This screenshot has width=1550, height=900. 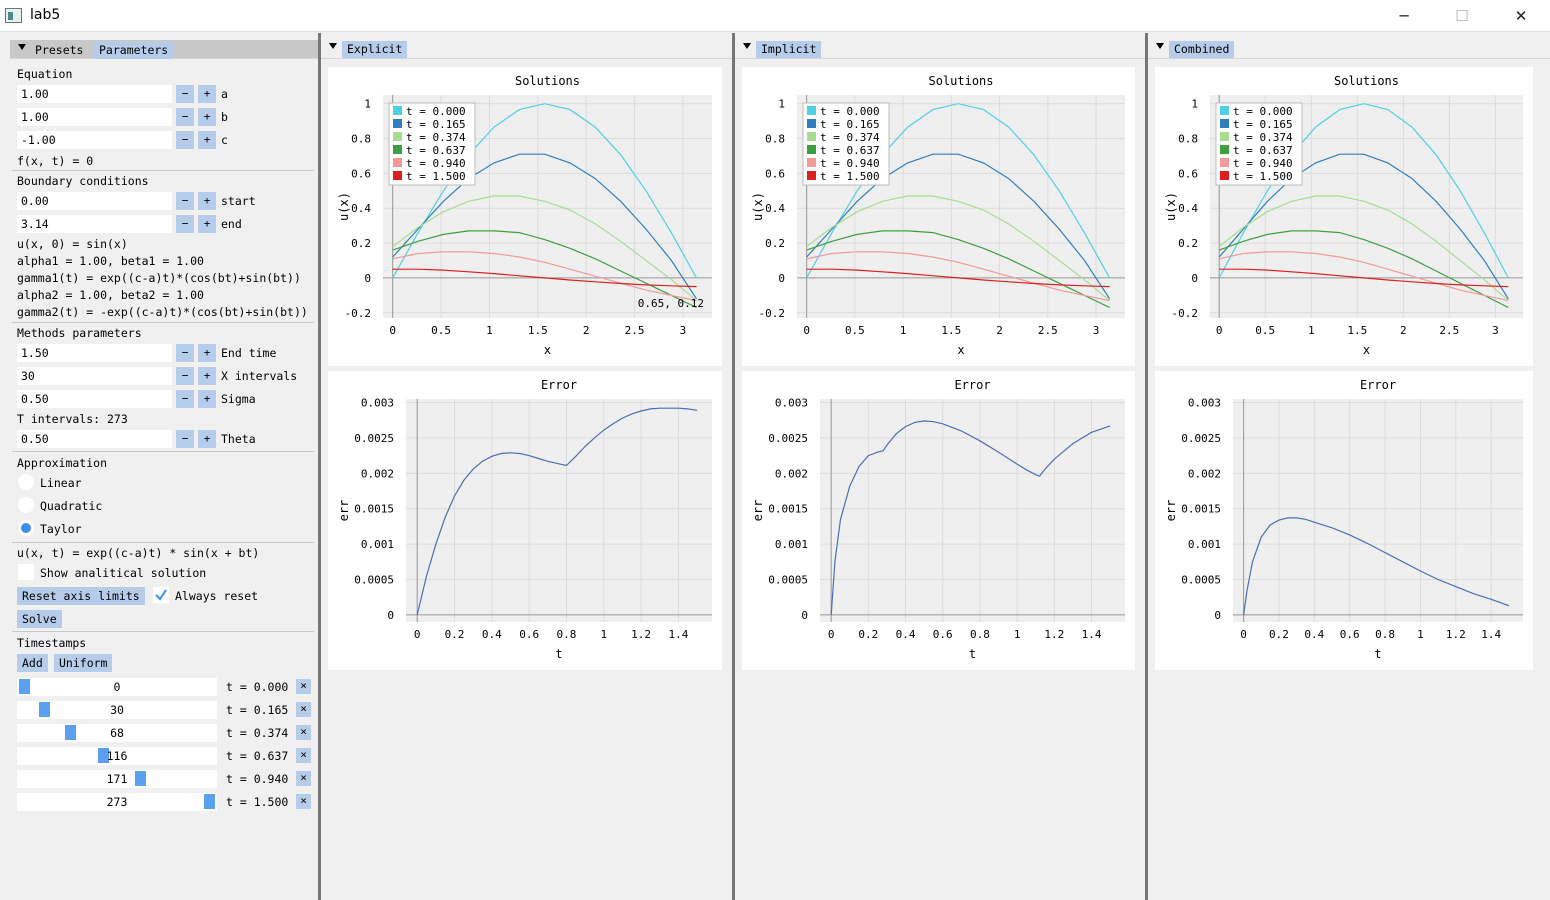 I want to click on timestamp-slider: 273, so click(x=117, y=802).